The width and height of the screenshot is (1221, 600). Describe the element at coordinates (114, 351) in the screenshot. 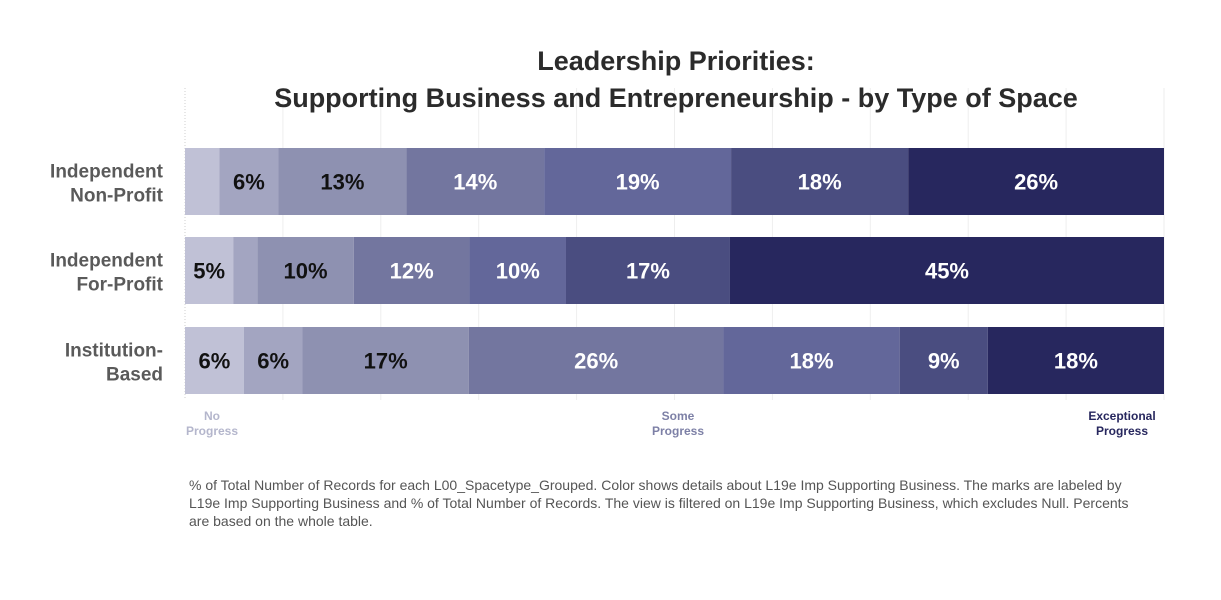

I see `category-label: Institution-` at that location.